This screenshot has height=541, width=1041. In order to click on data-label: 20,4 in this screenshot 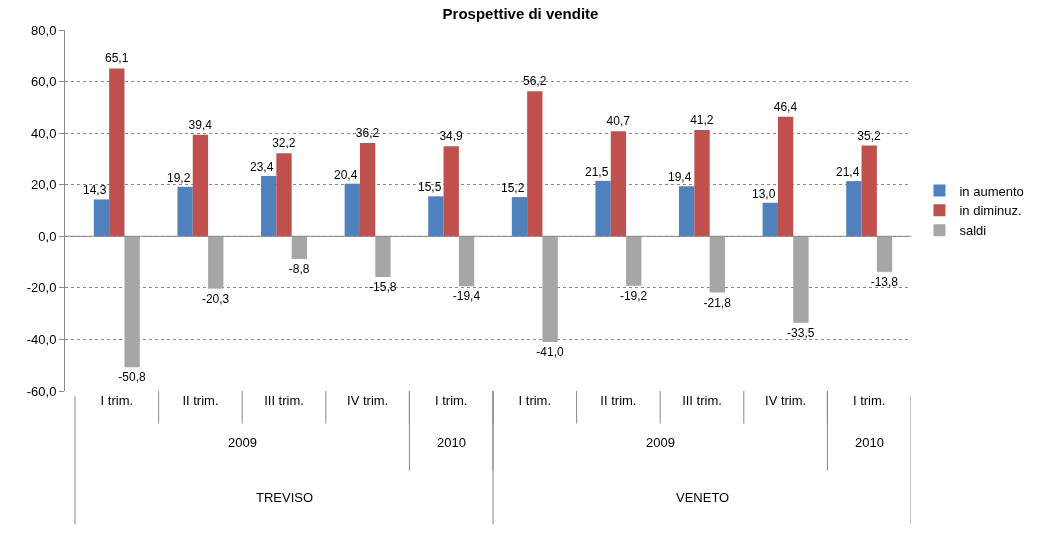, I will do `click(346, 175)`.